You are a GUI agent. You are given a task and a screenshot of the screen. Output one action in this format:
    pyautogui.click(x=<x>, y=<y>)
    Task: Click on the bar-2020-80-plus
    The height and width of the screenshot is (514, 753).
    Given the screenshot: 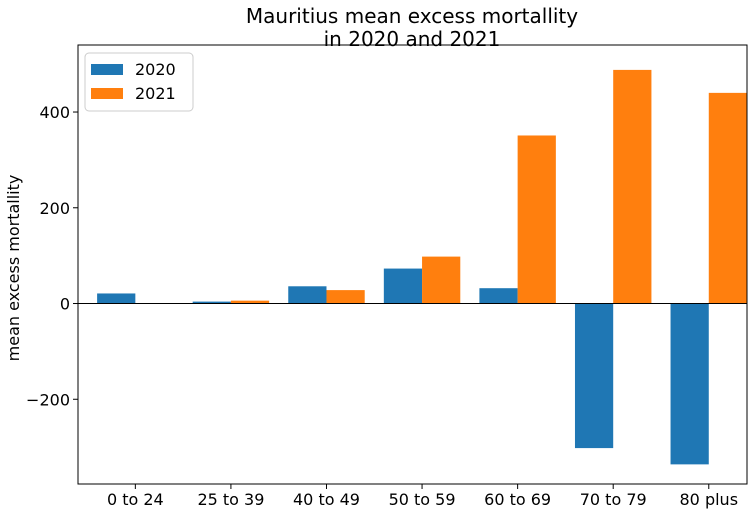 What is the action you would take?
    pyautogui.click(x=689, y=384)
    